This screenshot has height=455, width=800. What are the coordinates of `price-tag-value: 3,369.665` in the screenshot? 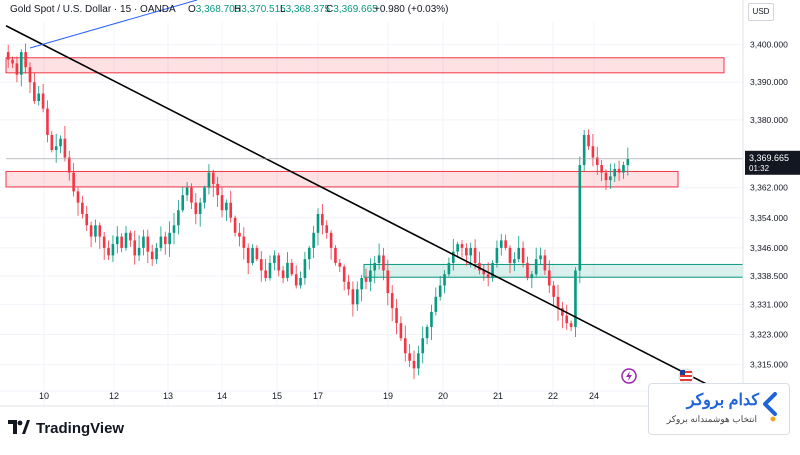 It's located at (769, 158).